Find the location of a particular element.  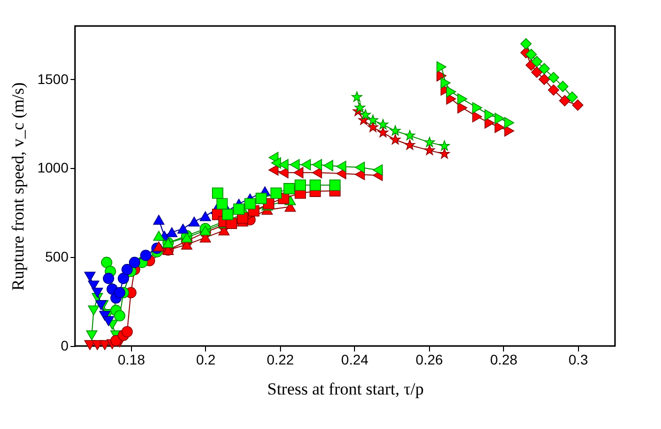

y-tick-label: 1500 is located at coordinates (53, 78).